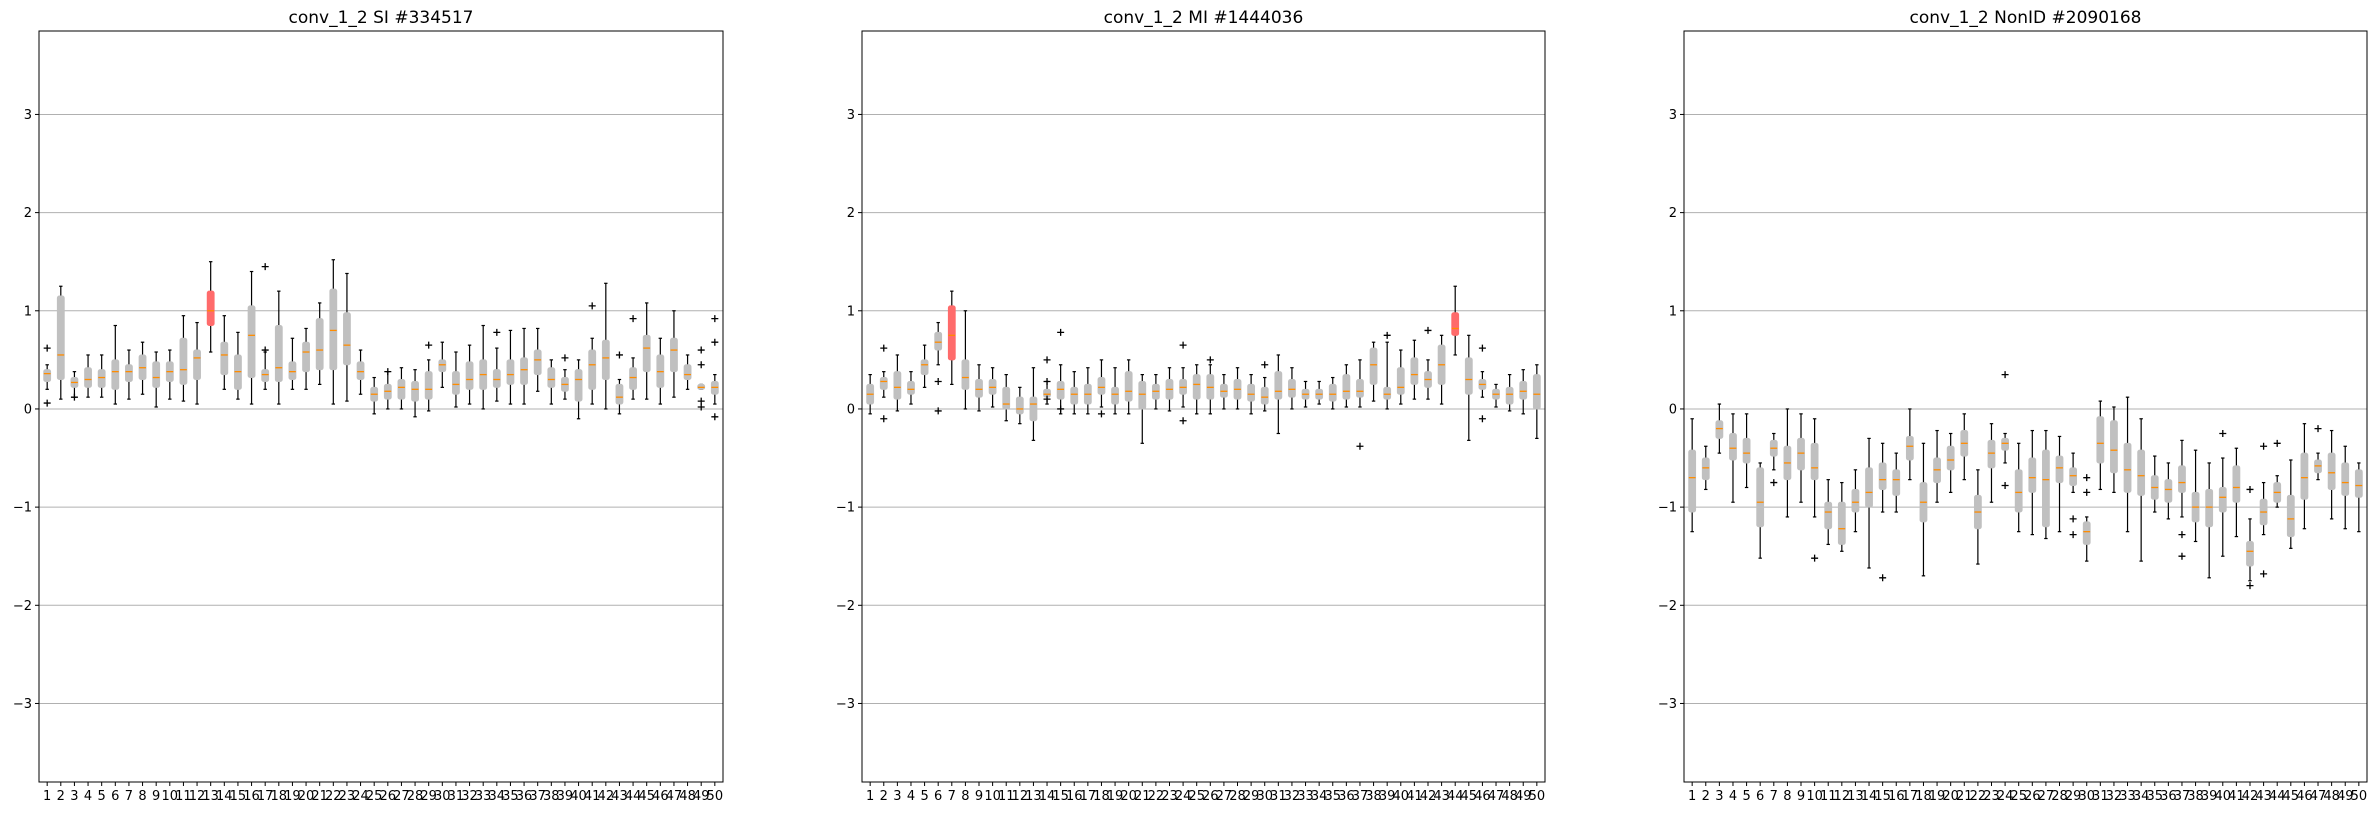  Describe the element at coordinates (1346, 796) in the screenshot. I see `x-tick-label: 36` at that location.